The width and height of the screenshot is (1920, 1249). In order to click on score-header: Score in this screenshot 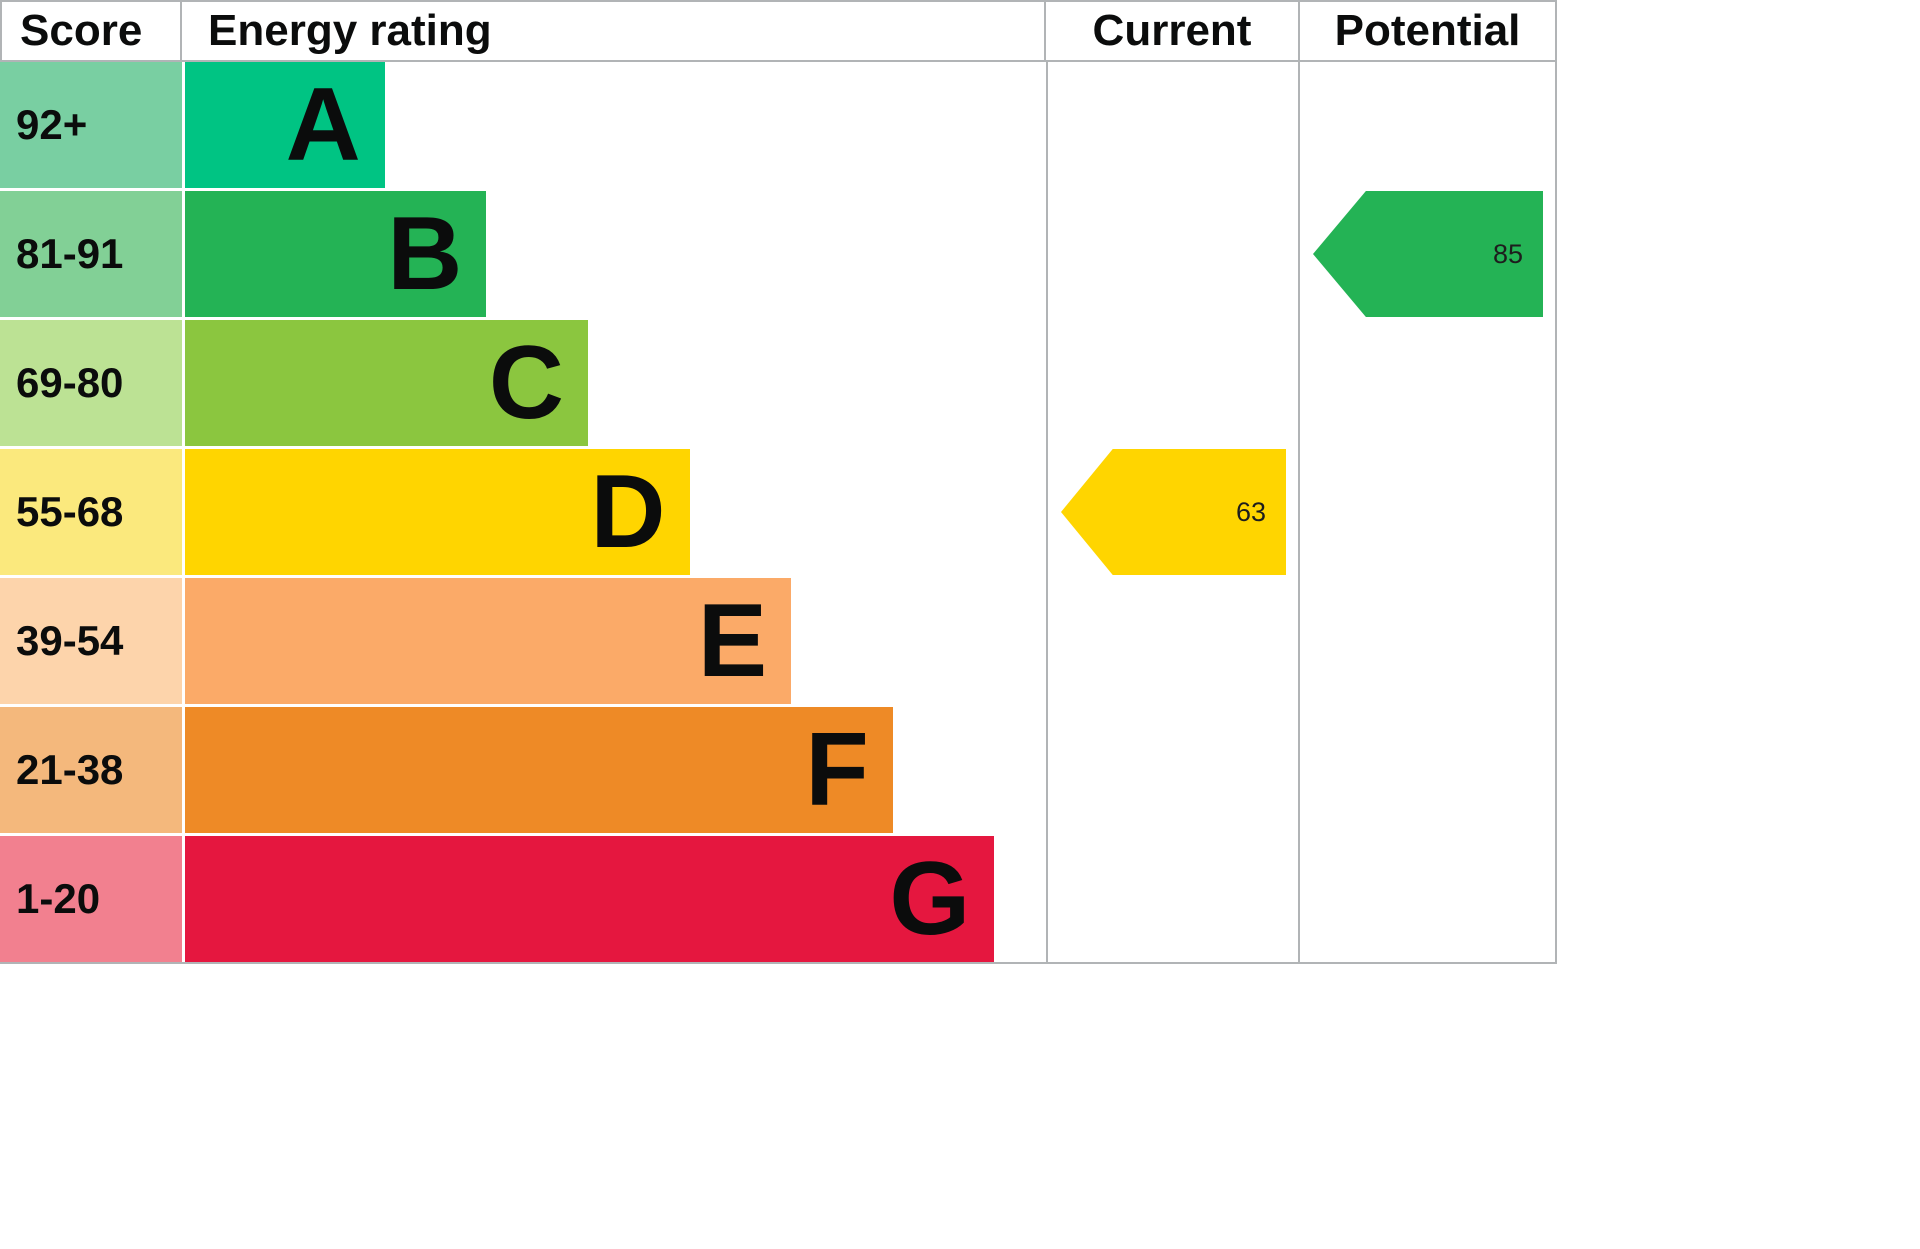, I will do `click(91, 31)`.